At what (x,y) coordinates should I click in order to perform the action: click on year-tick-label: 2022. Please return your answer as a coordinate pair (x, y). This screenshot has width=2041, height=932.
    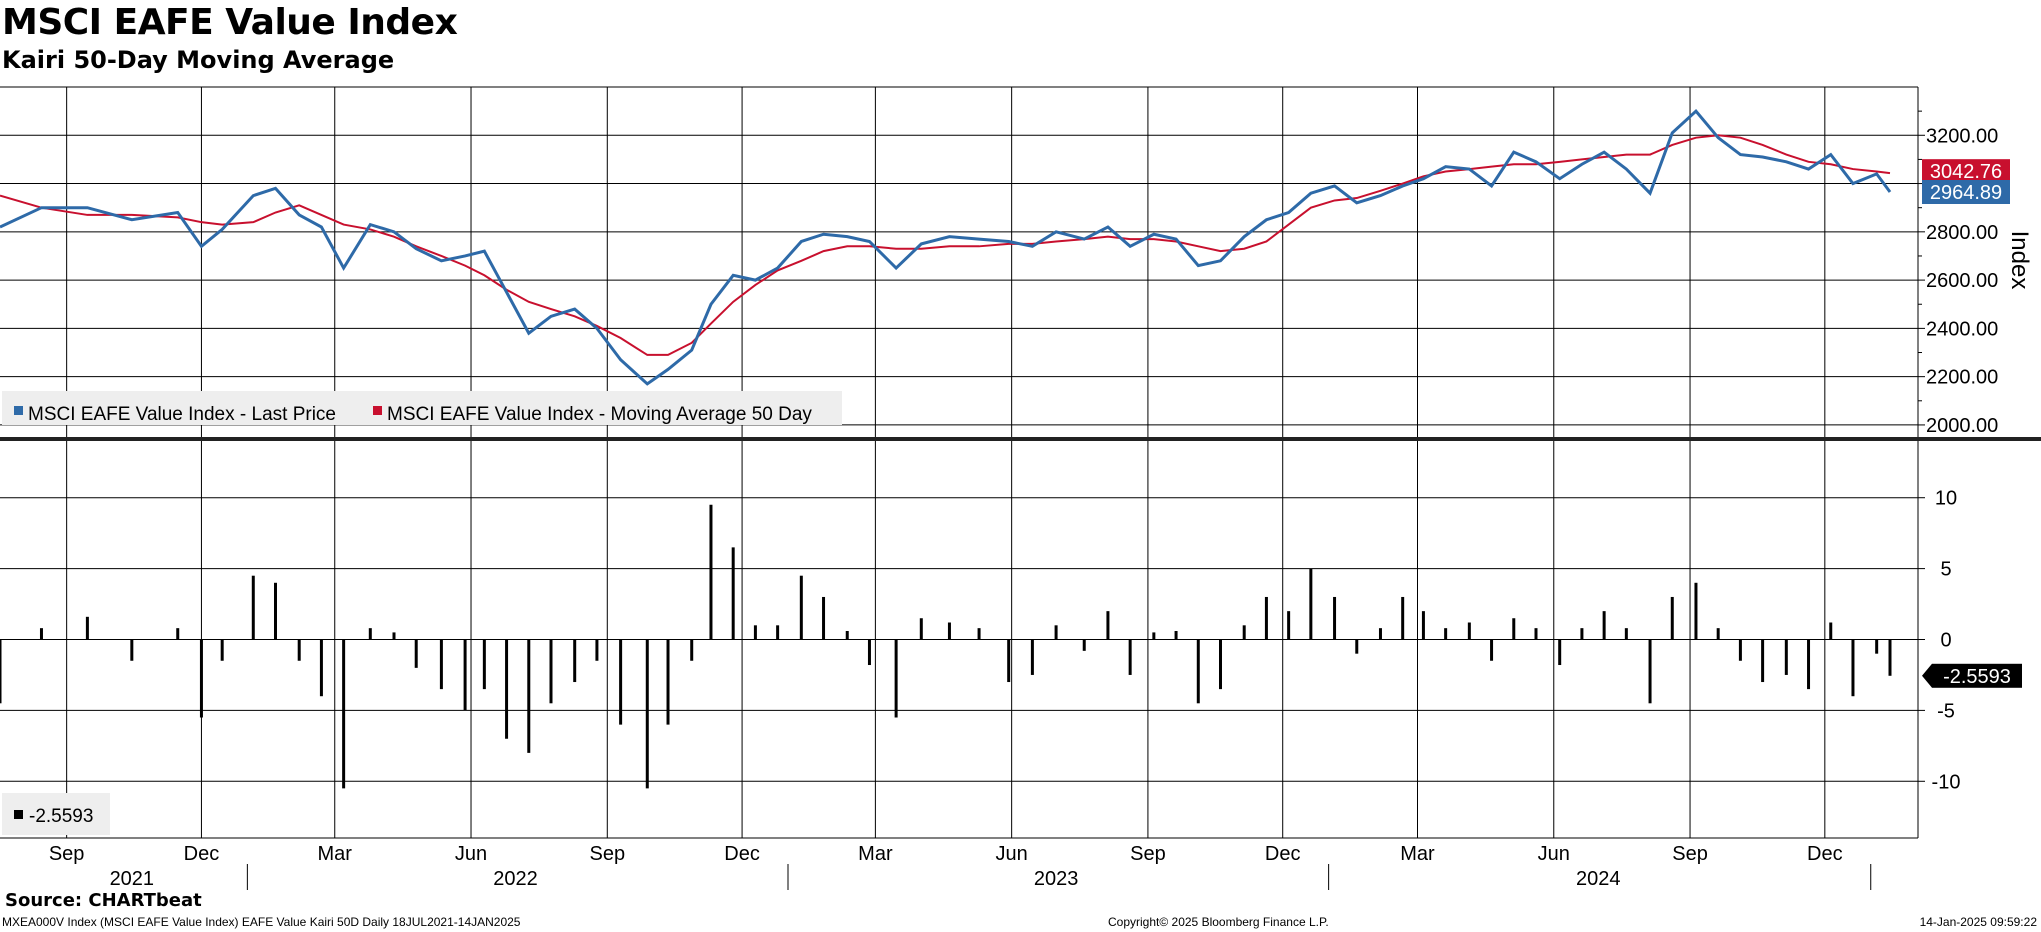
    Looking at the image, I should click on (515, 879).